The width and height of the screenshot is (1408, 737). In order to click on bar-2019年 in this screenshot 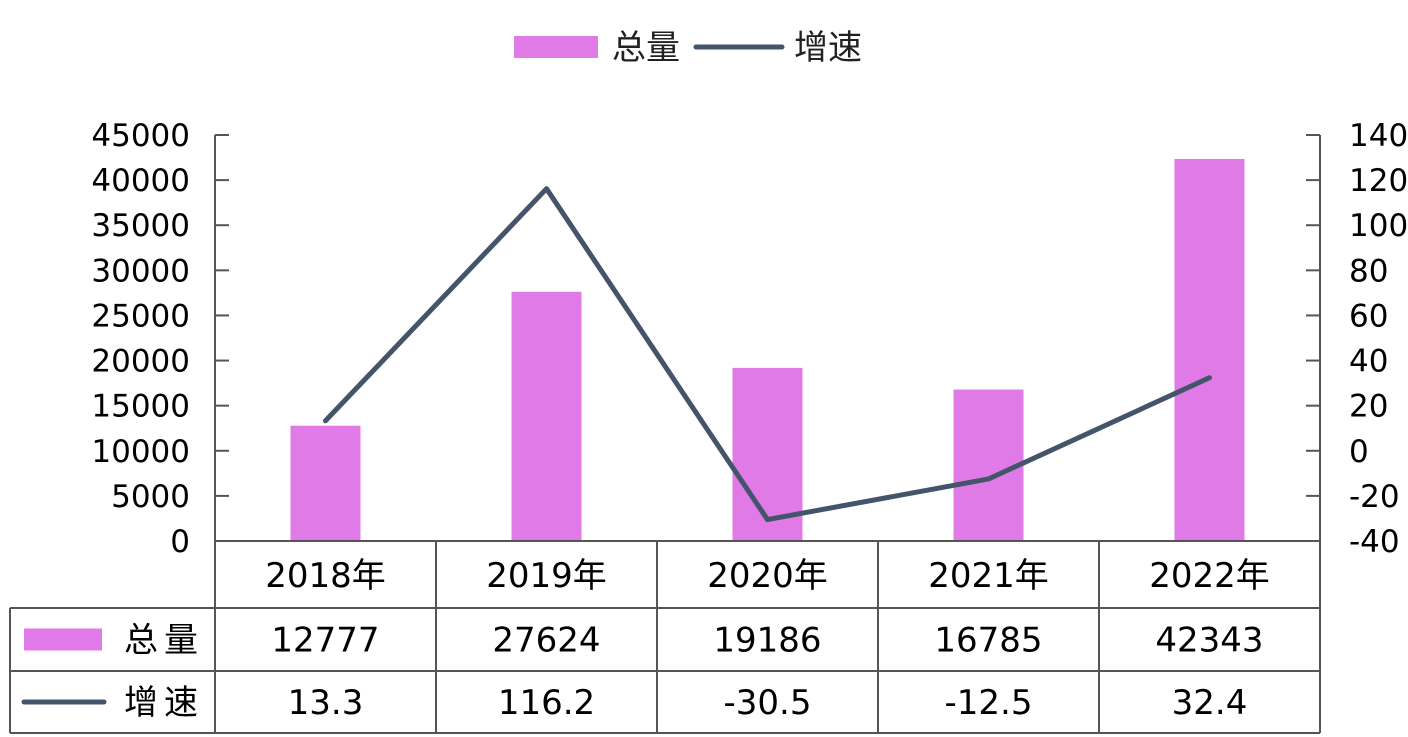, I will do `click(546, 416)`.